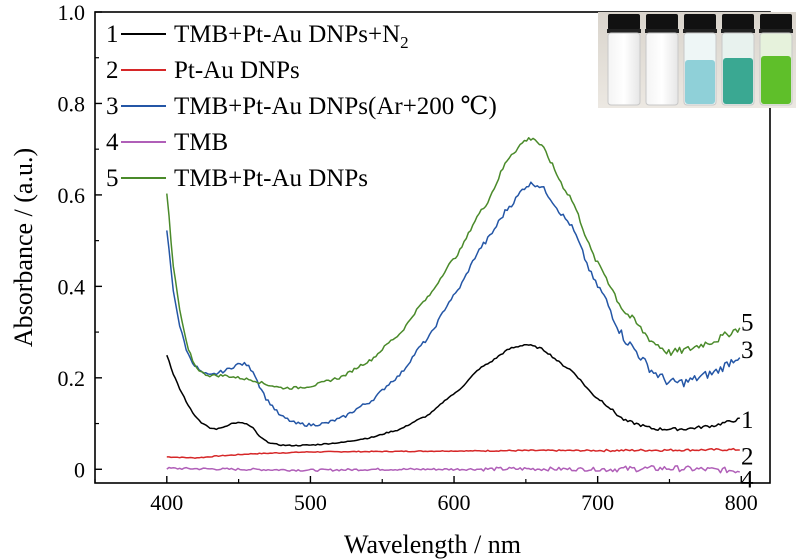  What do you see at coordinates (112, 34) in the screenshot?
I see `legend-number-1: 1` at bounding box center [112, 34].